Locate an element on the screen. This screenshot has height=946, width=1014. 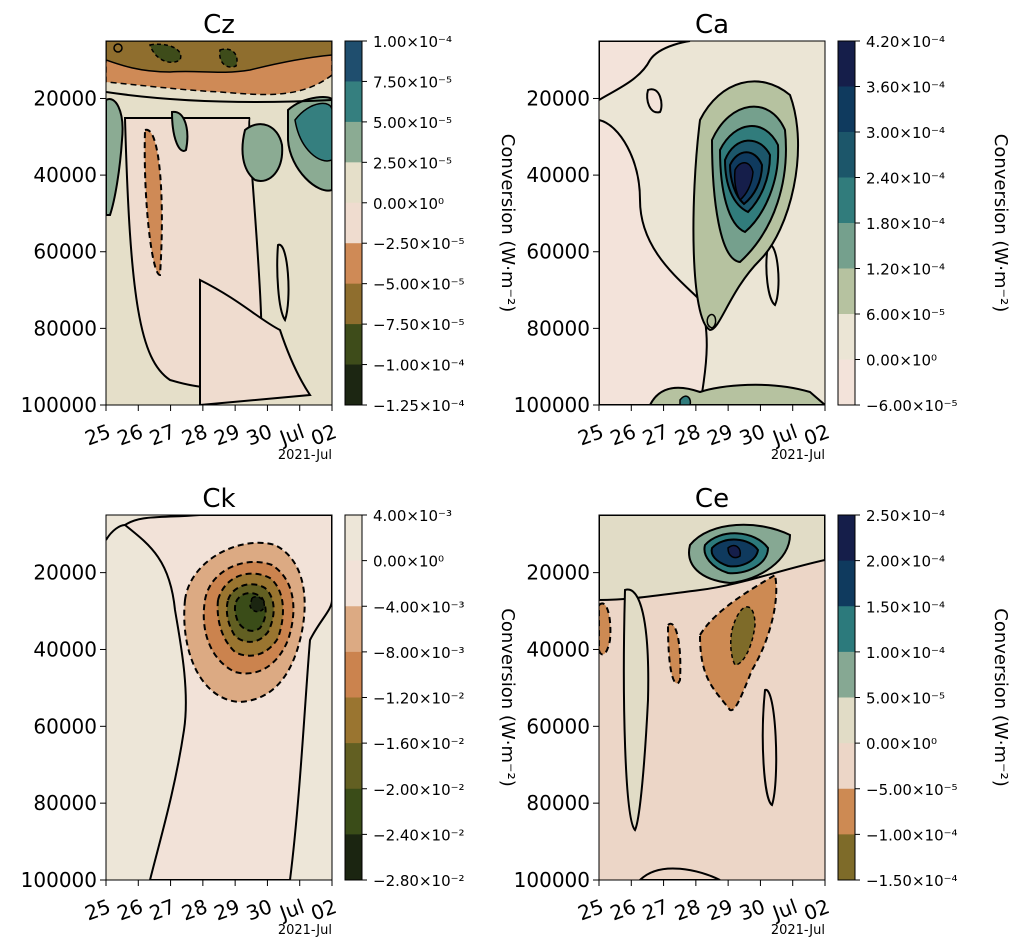
colorbar-tick-label: 7.50×10⁻⁵ is located at coordinates (412, 82).